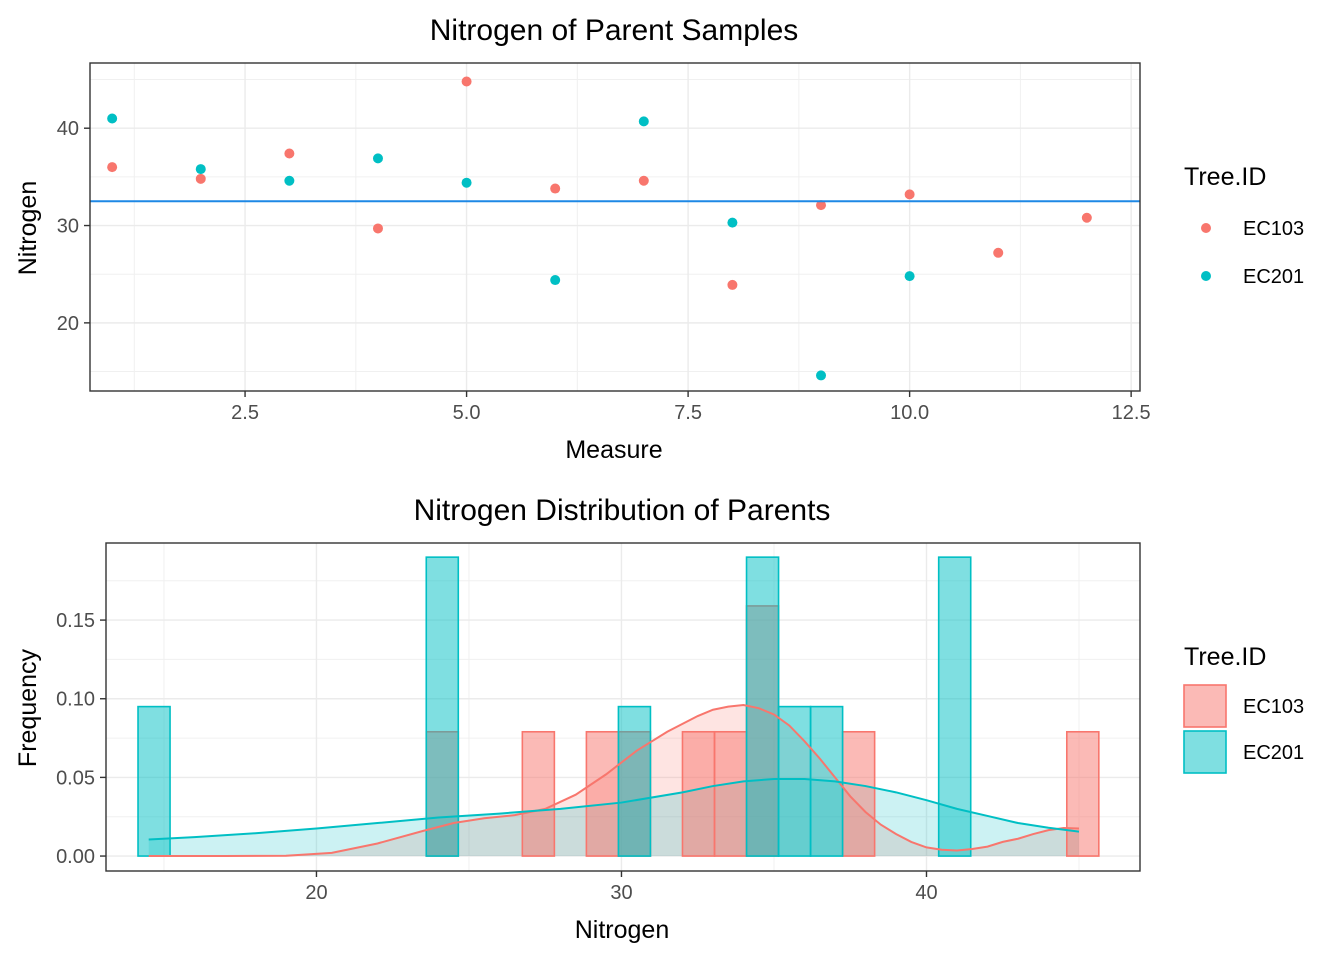 This screenshot has height=960, width=1344. What do you see at coordinates (1273, 229) in the screenshot?
I see `scatter-legend-label-ec103: EC103` at bounding box center [1273, 229].